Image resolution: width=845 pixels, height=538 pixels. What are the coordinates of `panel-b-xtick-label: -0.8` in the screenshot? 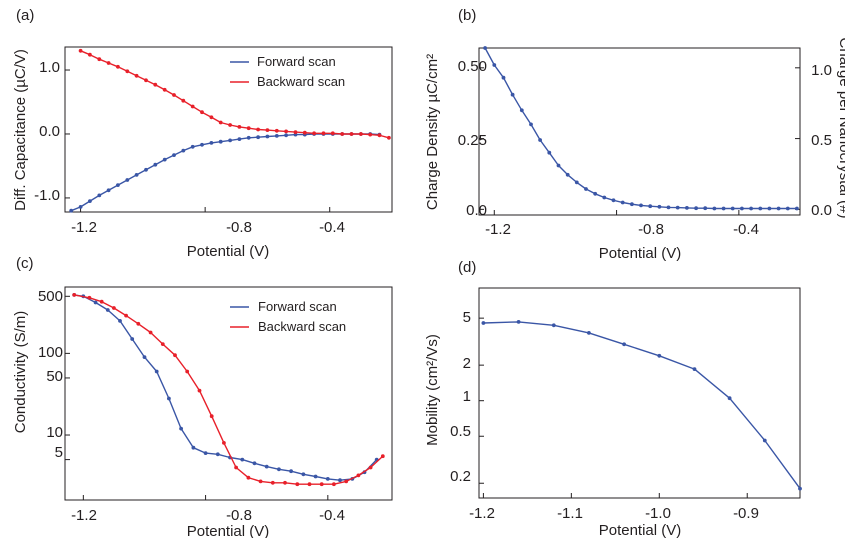 It's located at (651, 229).